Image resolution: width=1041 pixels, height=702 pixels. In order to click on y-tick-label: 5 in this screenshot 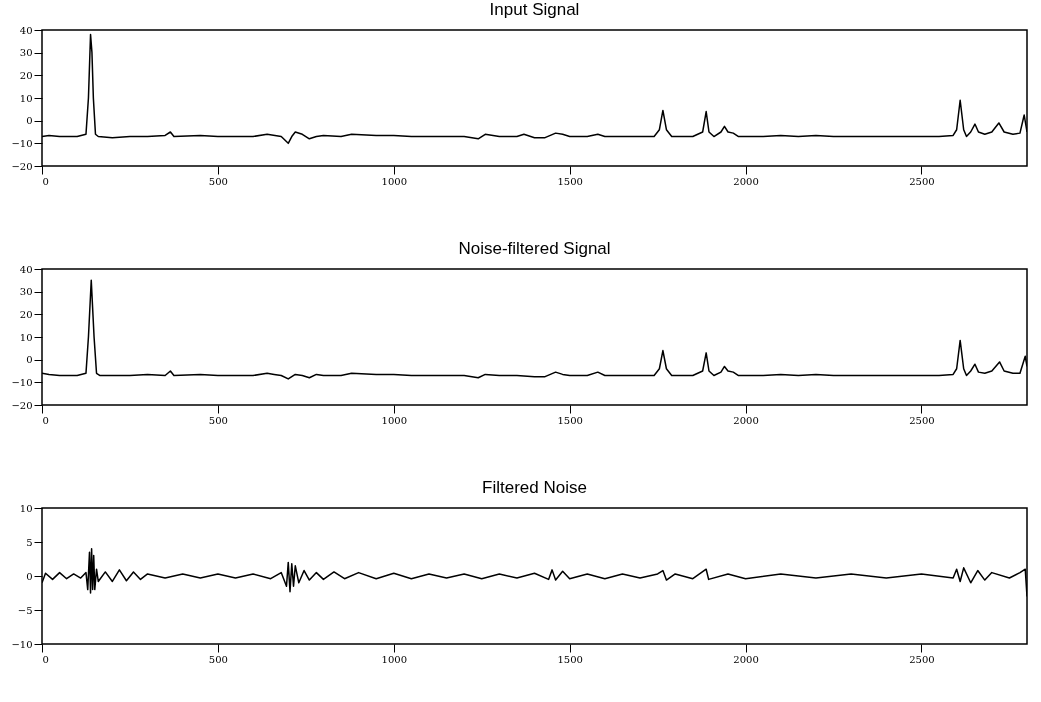, I will do `click(29, 542)`.